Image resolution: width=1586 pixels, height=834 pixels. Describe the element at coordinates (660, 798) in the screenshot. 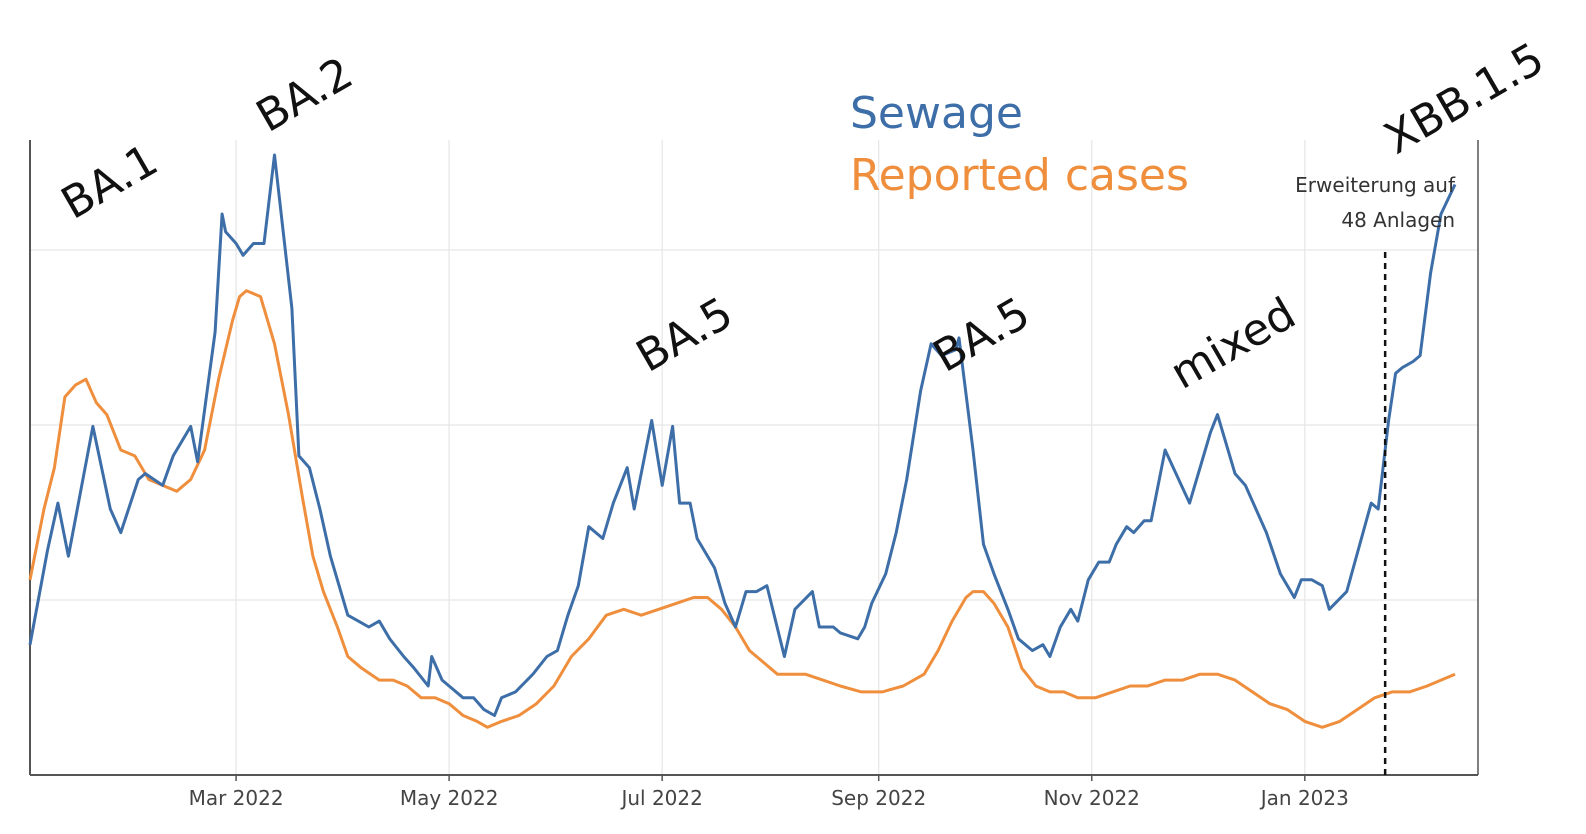

I see `x-tick-label: Jul 2022` at that location.